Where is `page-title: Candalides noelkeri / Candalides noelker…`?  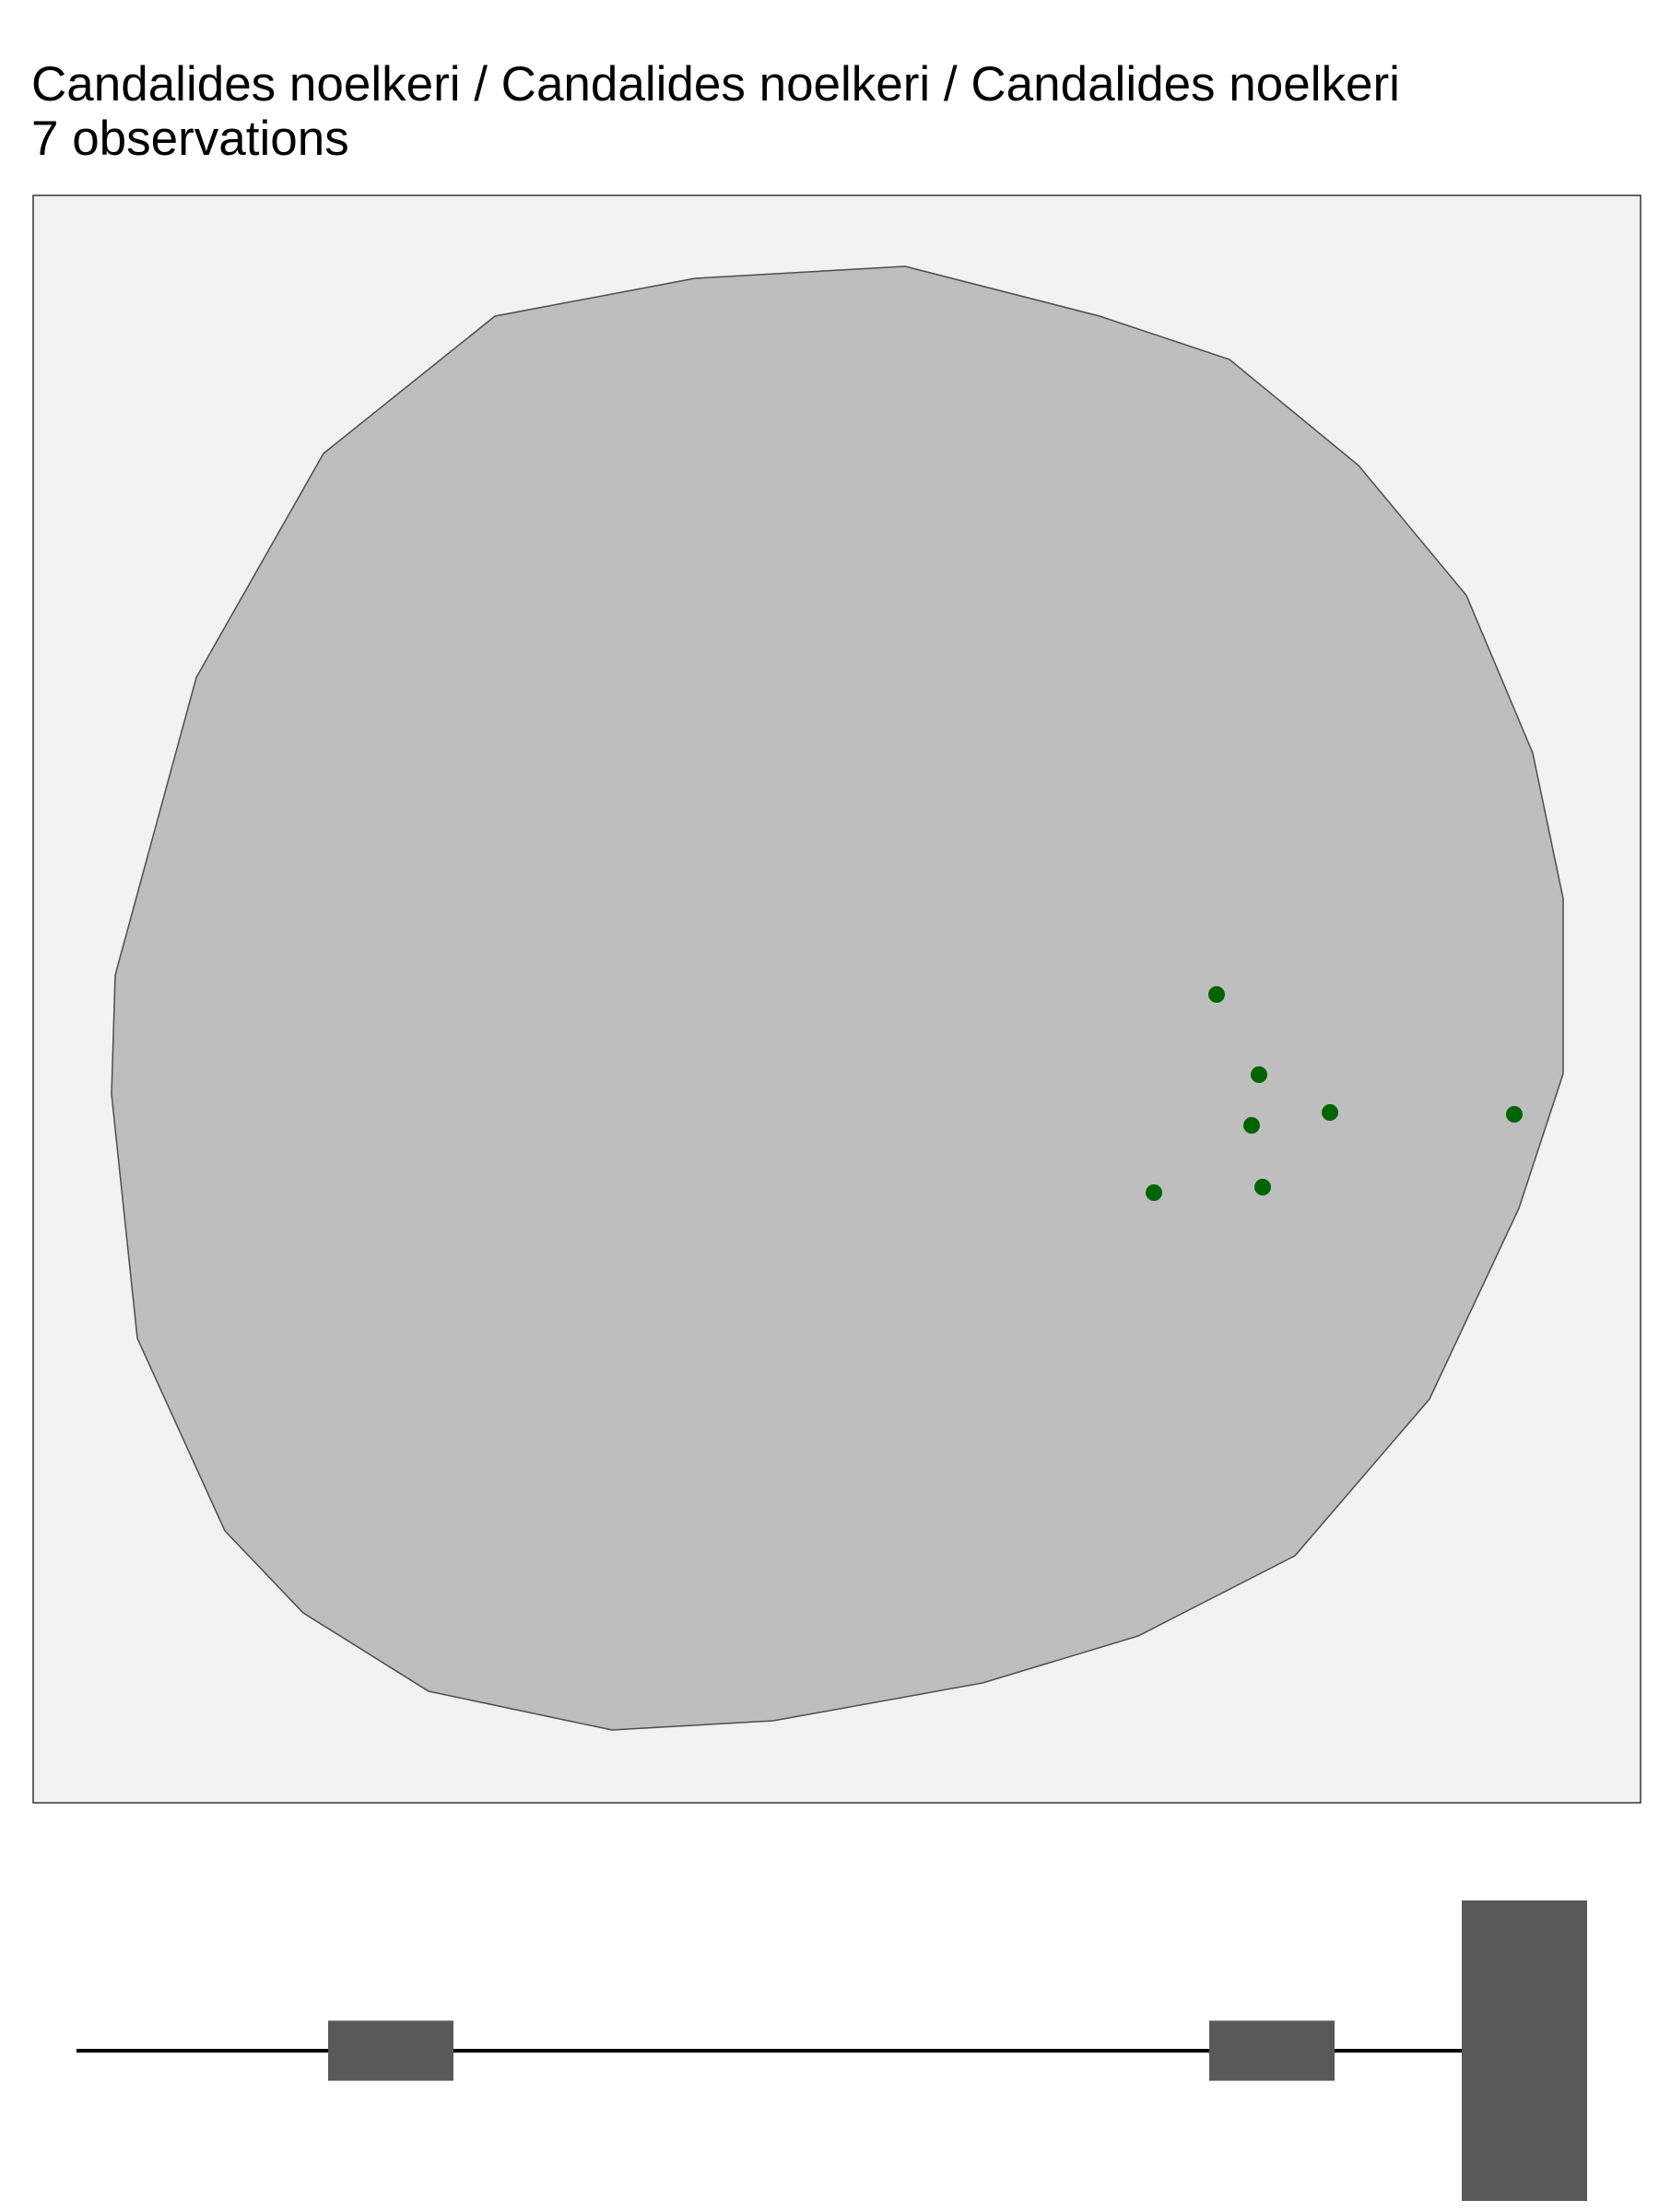 page-title: Candalides noelkeri / Candalides noelker… is located at coordinates (715, 84).